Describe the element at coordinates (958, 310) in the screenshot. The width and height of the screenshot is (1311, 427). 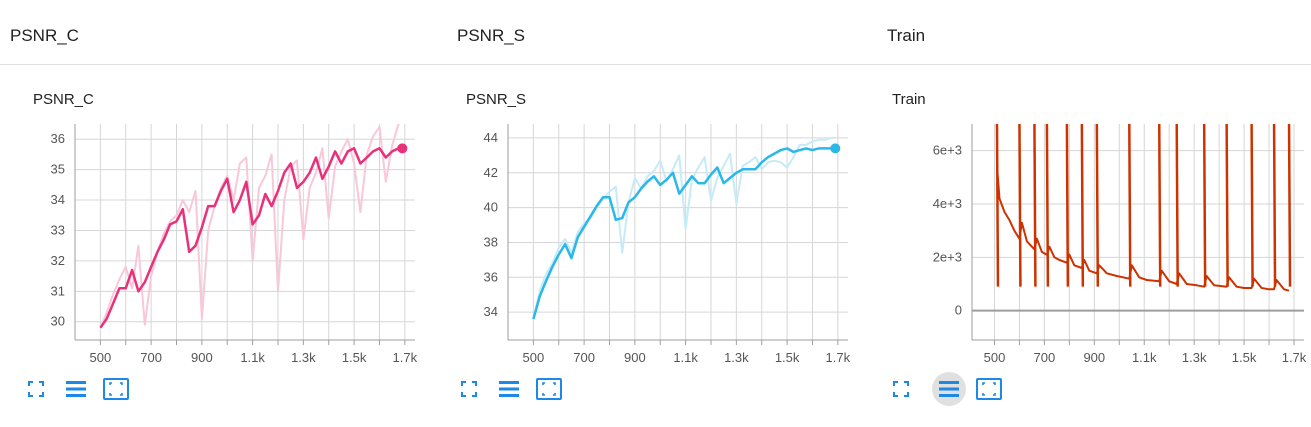
I see `y-tick-label: 0` at that location.